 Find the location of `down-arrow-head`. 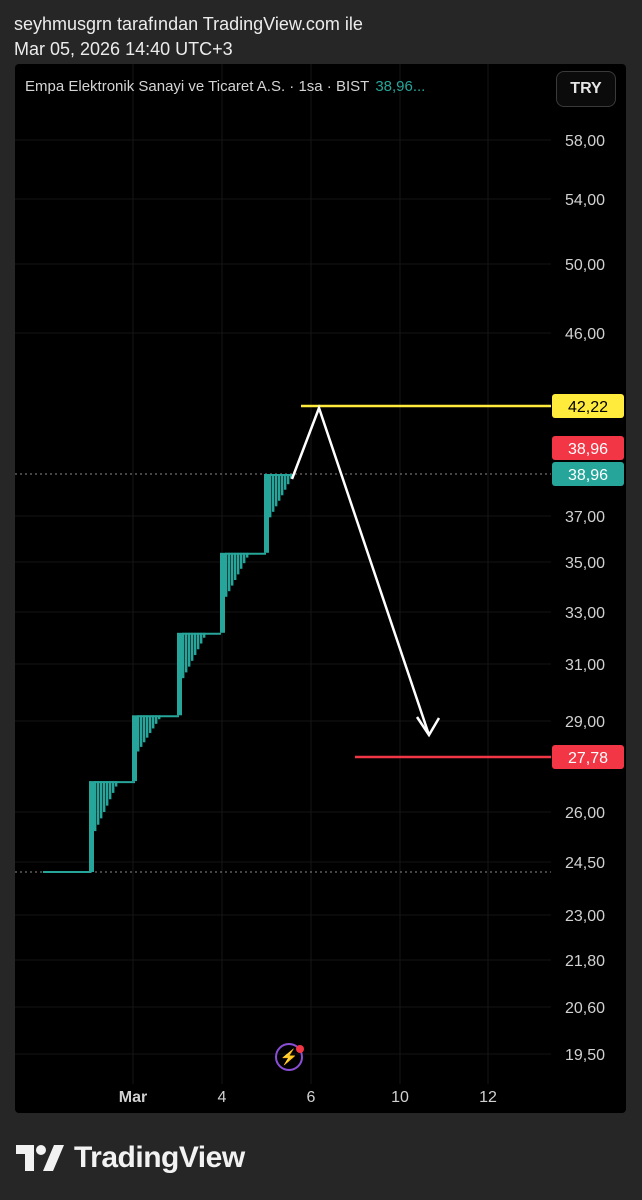

down-arrow-head is located at coordinates (428, 727).